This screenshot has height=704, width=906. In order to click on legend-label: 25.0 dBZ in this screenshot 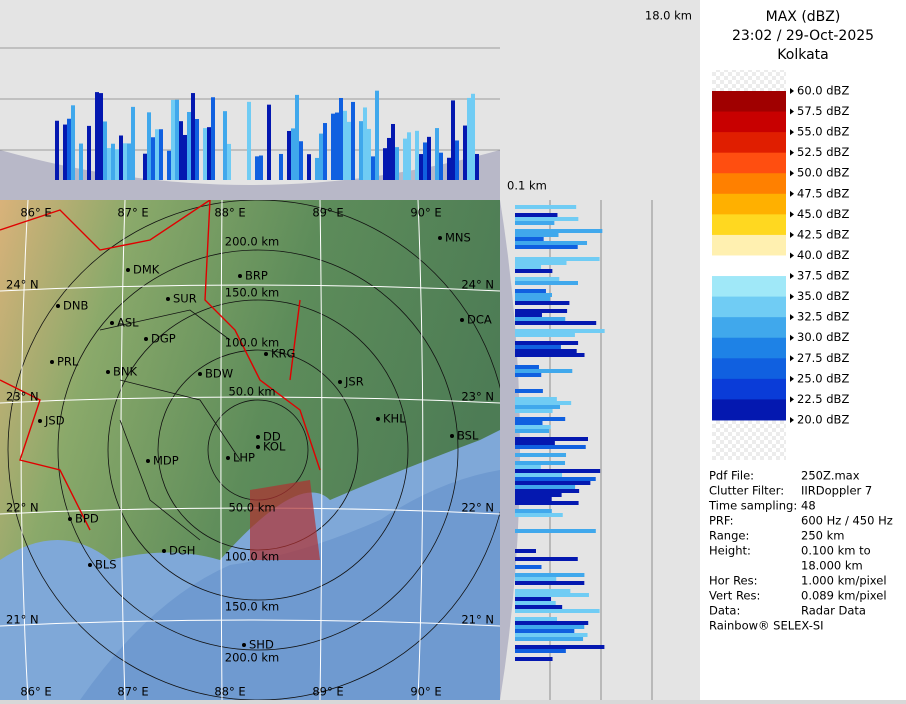, I will do `click(823, 378)`.